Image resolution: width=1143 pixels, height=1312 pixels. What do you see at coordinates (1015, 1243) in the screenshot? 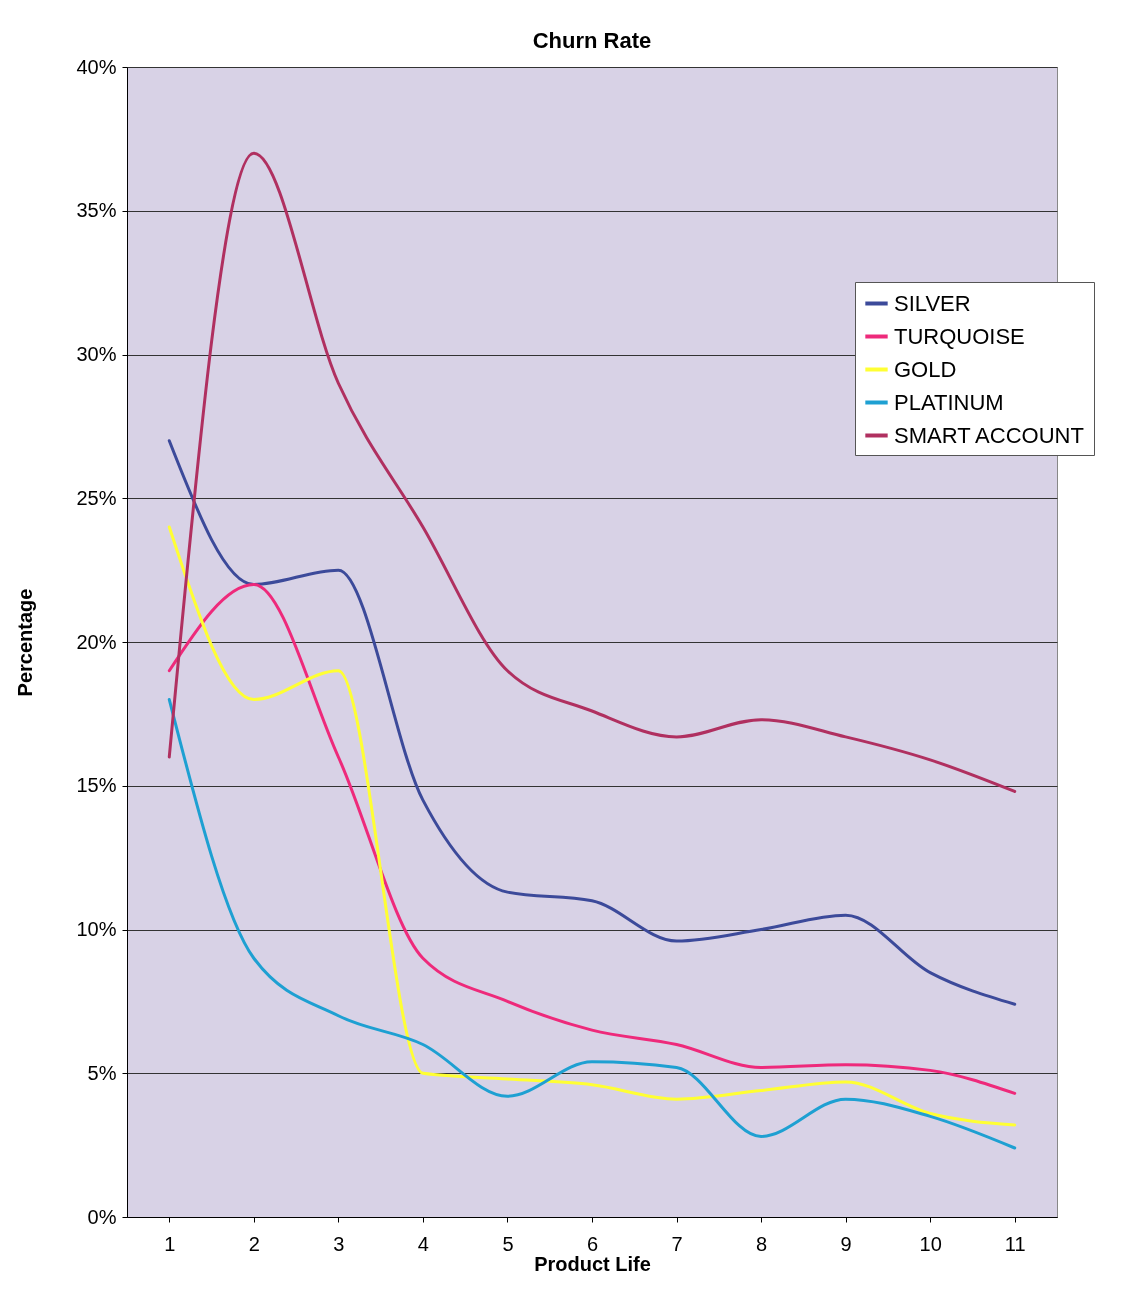
I see `x-tick-label: 11` at bounding box center [1015, 1243].